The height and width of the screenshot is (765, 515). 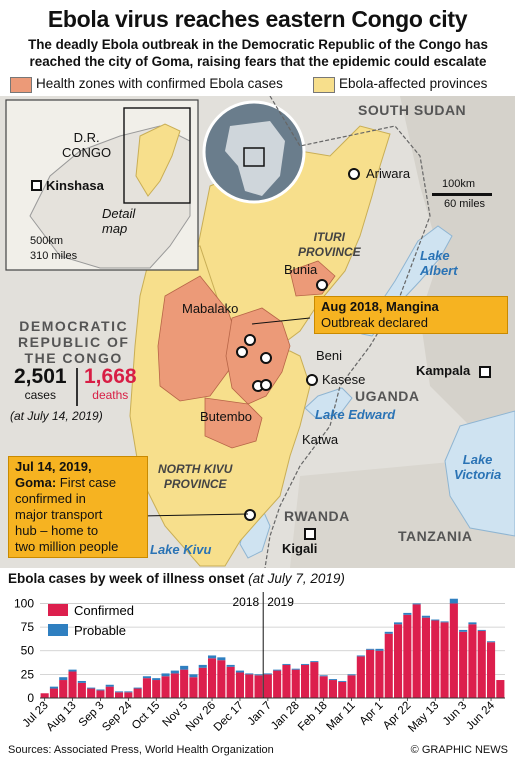 What do you see at coordinates (329, 245) in the screenshot?
I see `label-ituri-province: ITURI PROVINCE` at bounding box center [329, 245].